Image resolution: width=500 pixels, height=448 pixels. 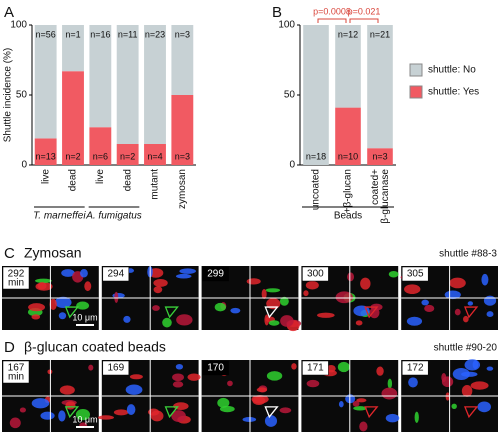 What do you see at coordinates (182, 34) in the screenshot?
I see `n-label: n=3` at bounding box center [182, 34].